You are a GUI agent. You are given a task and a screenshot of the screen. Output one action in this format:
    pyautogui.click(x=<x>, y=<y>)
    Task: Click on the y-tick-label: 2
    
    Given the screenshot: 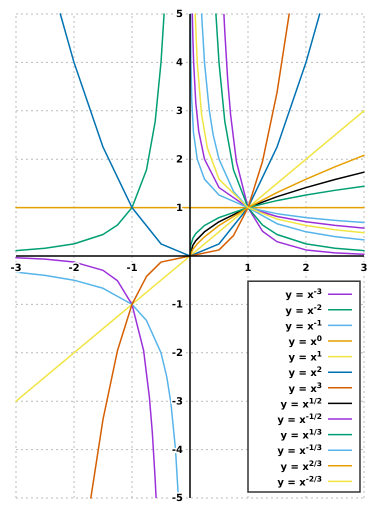 What is the action you would take?
    pyautogui.click(x=180, y=160)
    